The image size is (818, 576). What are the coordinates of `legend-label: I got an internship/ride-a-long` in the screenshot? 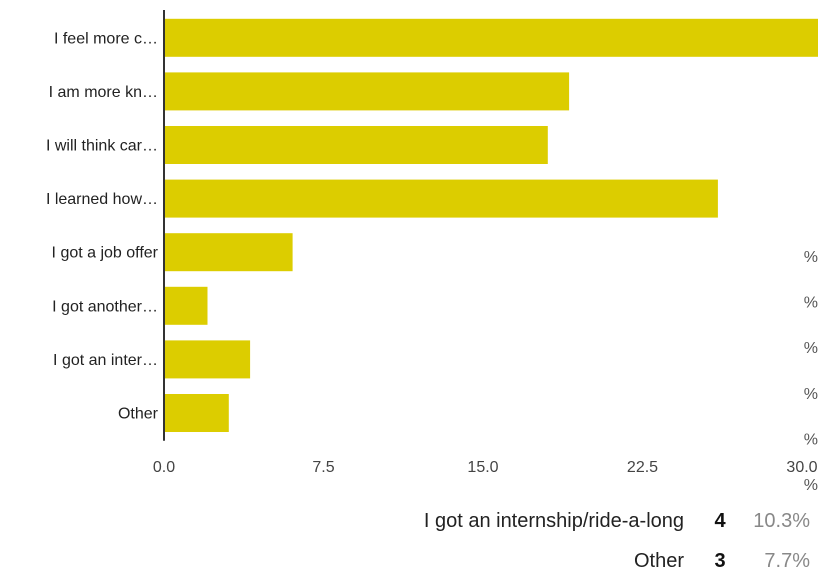 It's located at (553, 520).